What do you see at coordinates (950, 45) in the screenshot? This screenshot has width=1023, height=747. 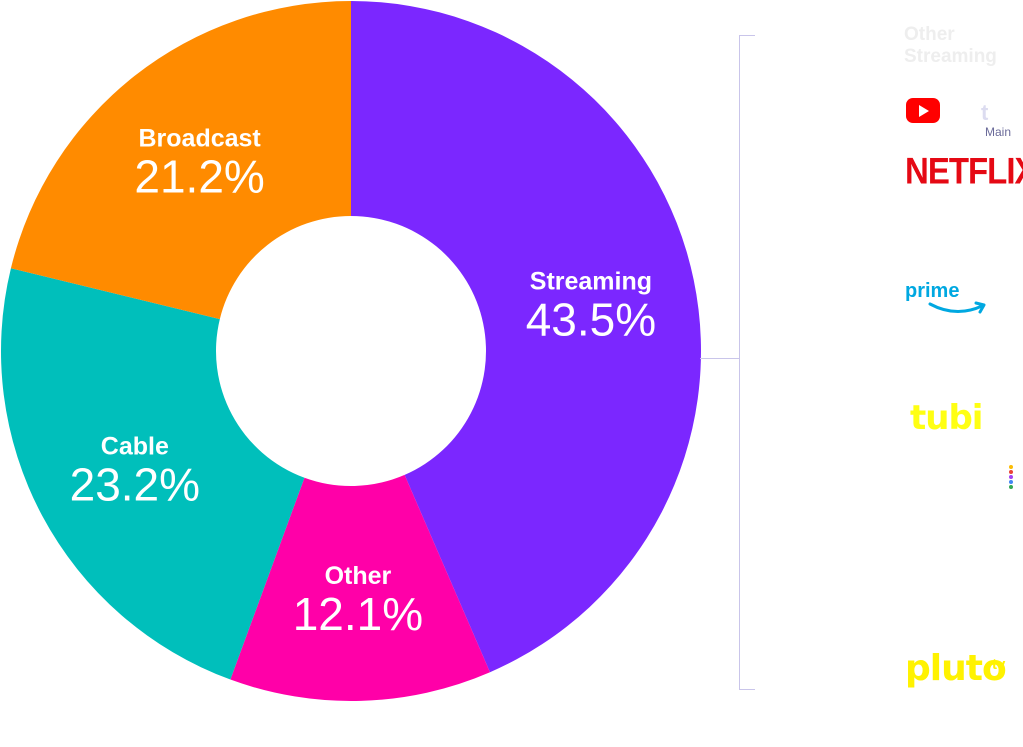 I see `other-streaming-heading: Other Streaming` at bounding box center [950, 45].